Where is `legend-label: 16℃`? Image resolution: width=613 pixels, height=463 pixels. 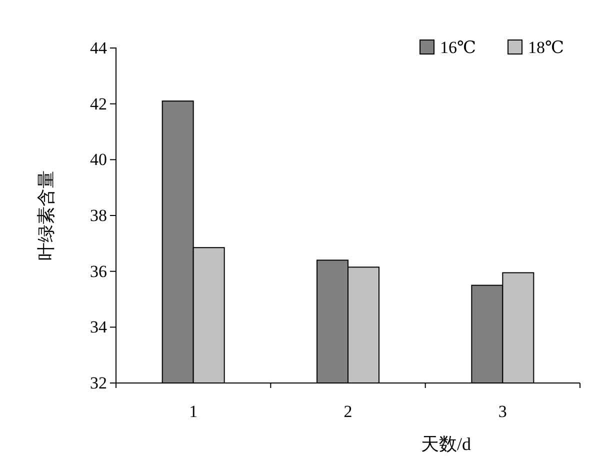 legend-label: 16℃ is located at coordinates (458, 47).